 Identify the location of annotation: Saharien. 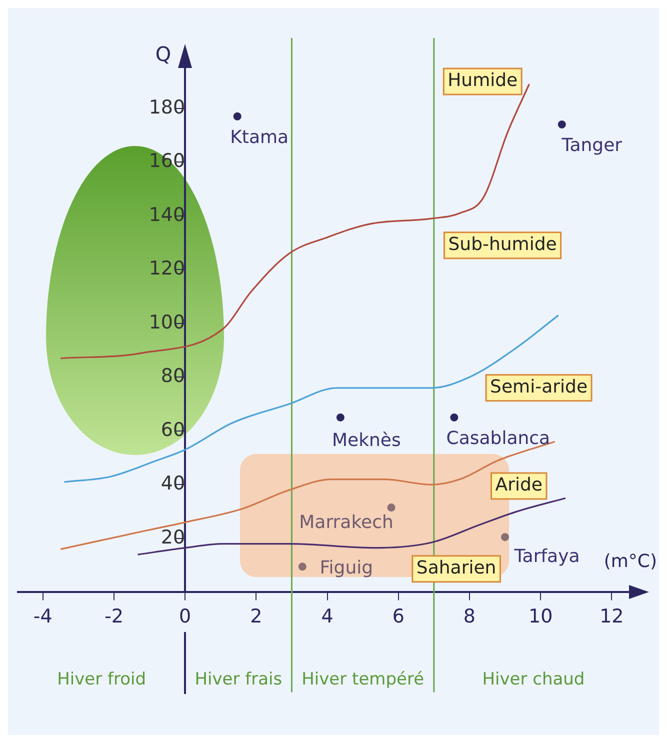
(456, 567).